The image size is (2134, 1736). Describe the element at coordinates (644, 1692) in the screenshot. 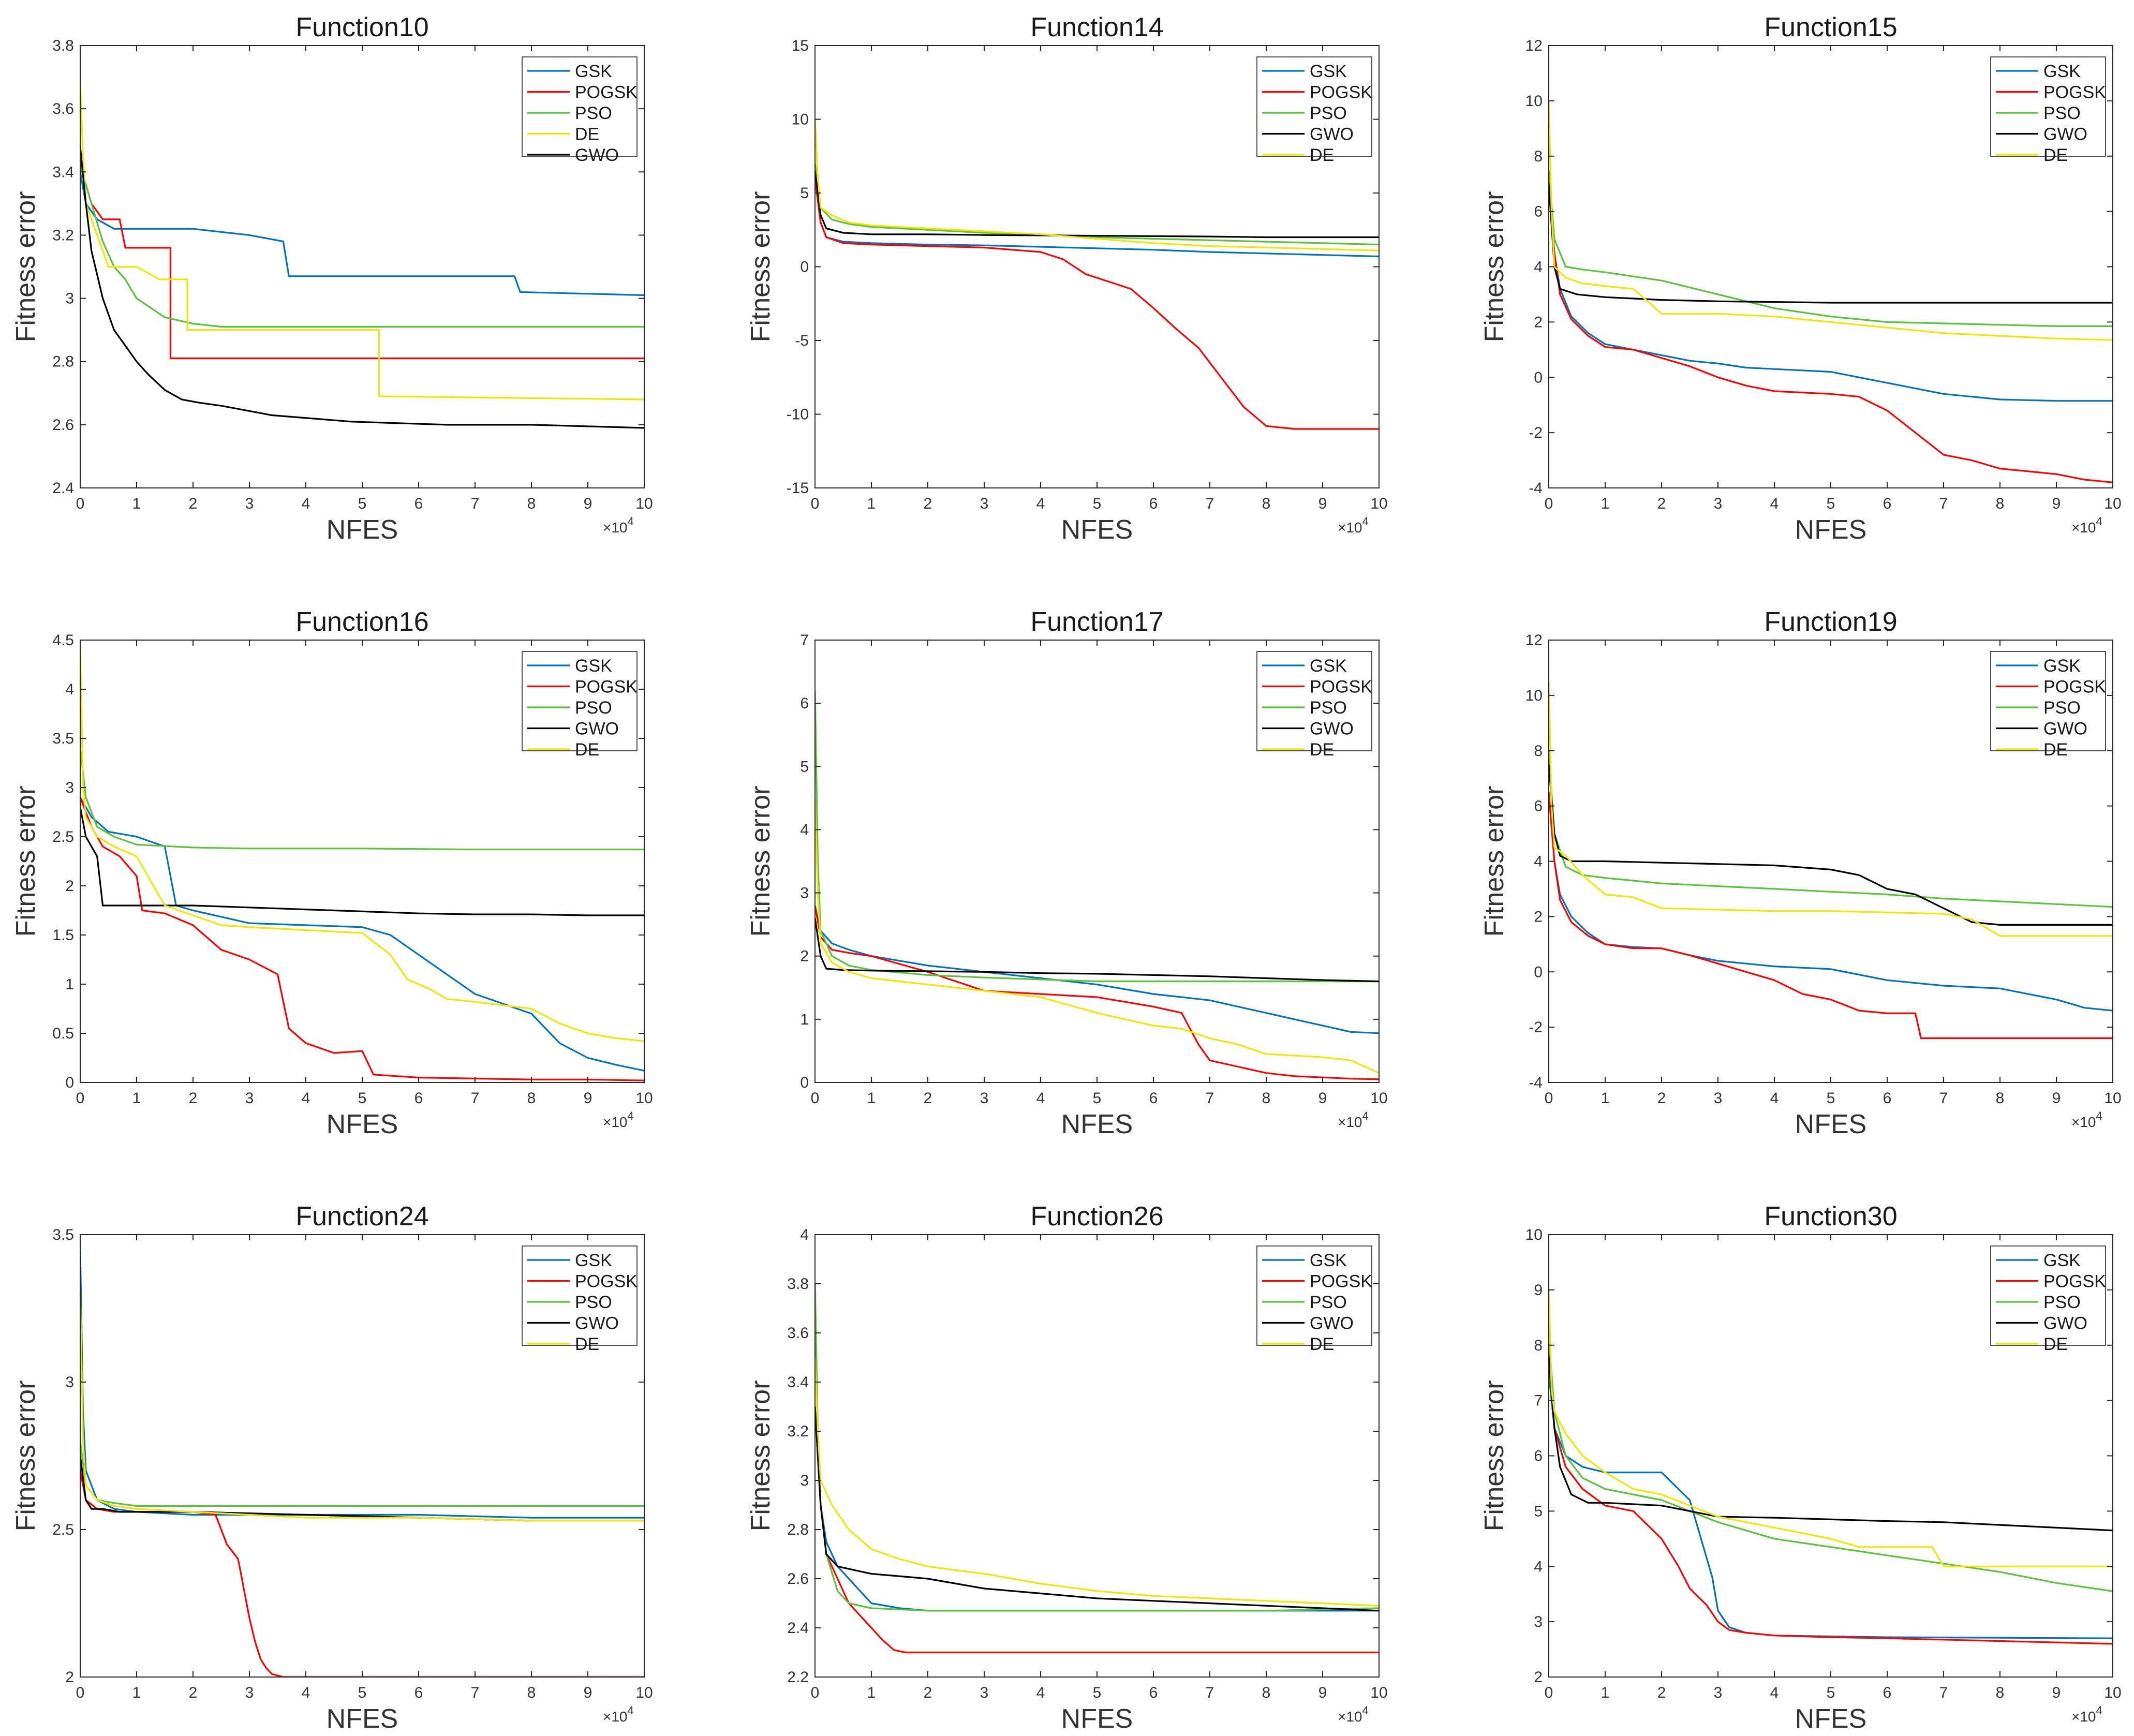

I see `chart-7-x-tick-label: 10` at that location.